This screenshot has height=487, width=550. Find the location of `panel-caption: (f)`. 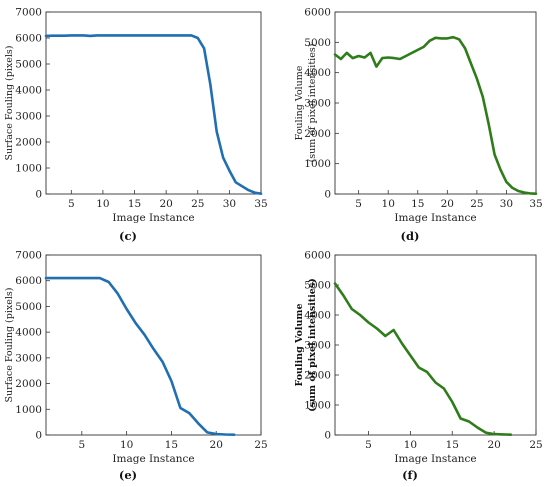

panel-caption: (f) is located at coordinates (410, 475).